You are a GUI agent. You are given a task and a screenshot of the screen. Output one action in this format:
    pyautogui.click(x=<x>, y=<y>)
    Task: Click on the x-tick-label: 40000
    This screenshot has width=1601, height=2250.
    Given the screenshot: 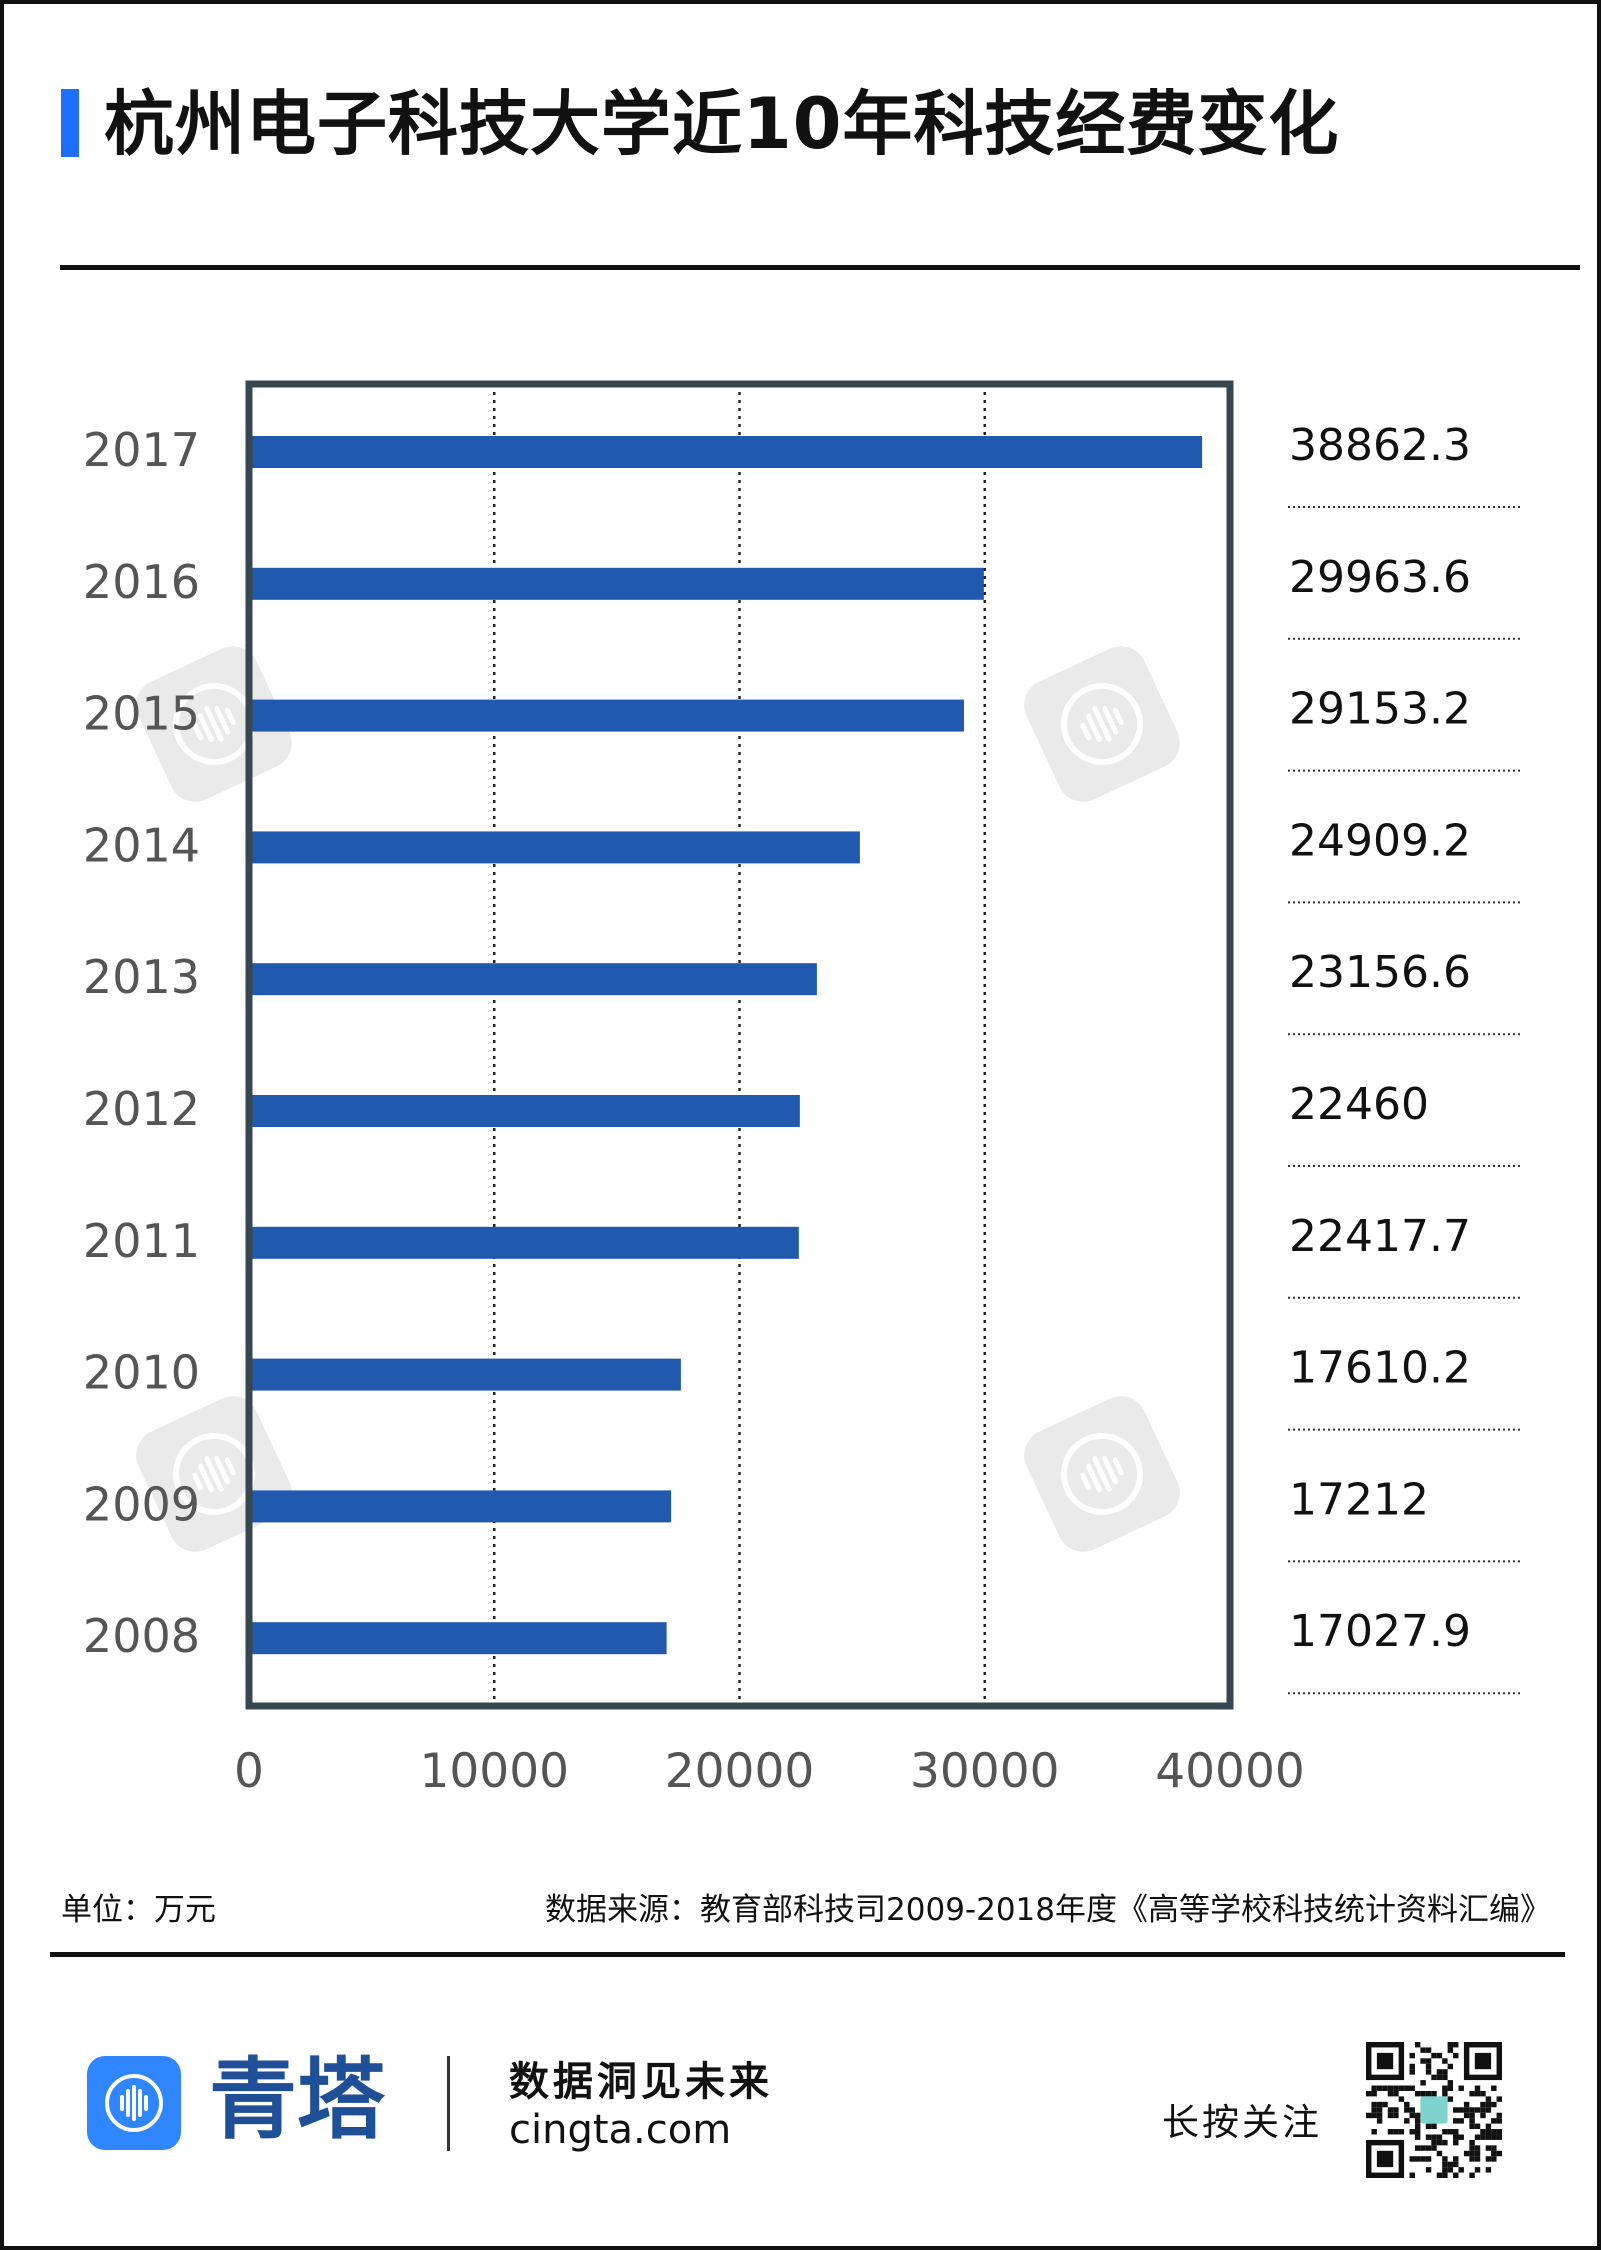 What is the action you would take?
    pyautogui.click(x=1230, y=1771)
    